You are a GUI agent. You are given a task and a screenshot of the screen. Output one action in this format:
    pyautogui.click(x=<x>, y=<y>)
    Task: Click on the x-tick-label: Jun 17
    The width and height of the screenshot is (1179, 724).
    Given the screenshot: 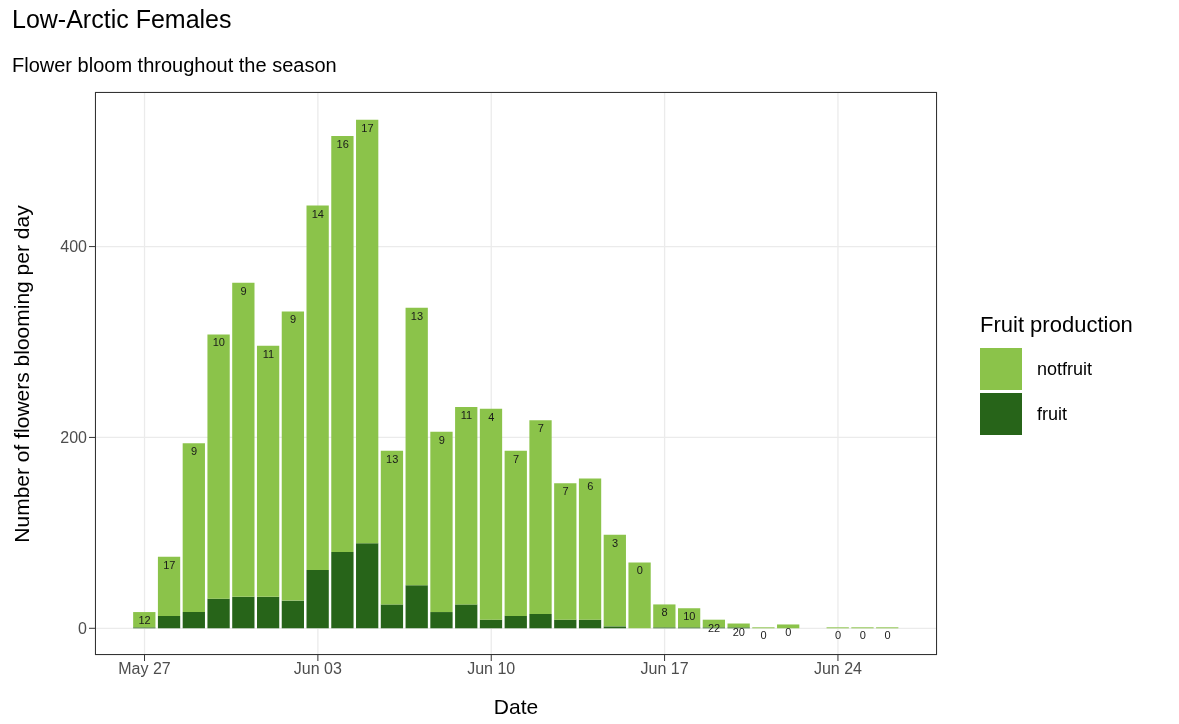 What is the action you would take?
    pyautogui.click(x=664, y=669)
    